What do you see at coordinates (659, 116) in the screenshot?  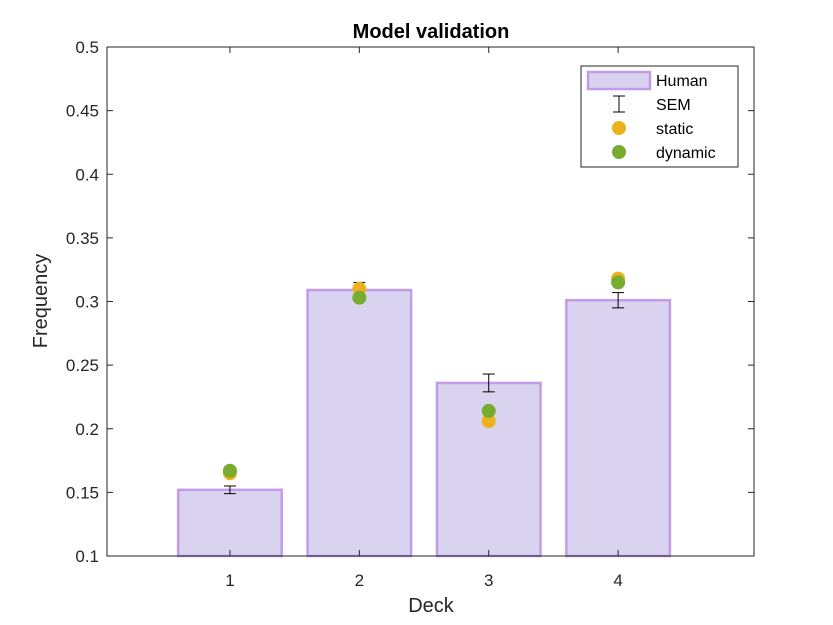 I see `legend: Human SEM static dynamic` at bounding box center [659, 116].